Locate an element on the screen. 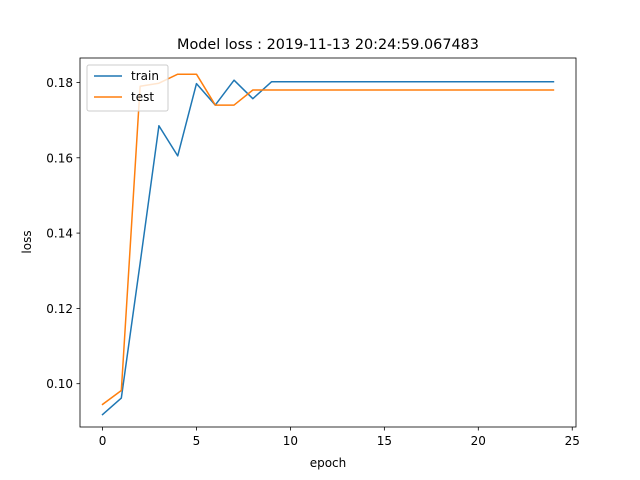 This screenshot has width=640, height=480. x-tick-label: 25 is located at coordinates (572, 441).